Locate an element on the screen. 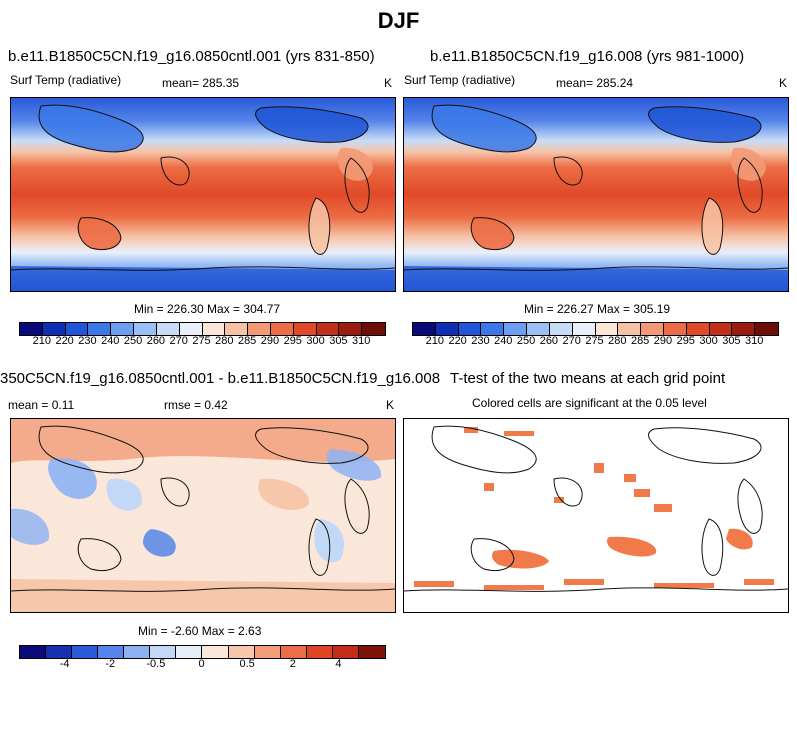  colorbar-tick-label: 295 is located at coordinates (292, 341).